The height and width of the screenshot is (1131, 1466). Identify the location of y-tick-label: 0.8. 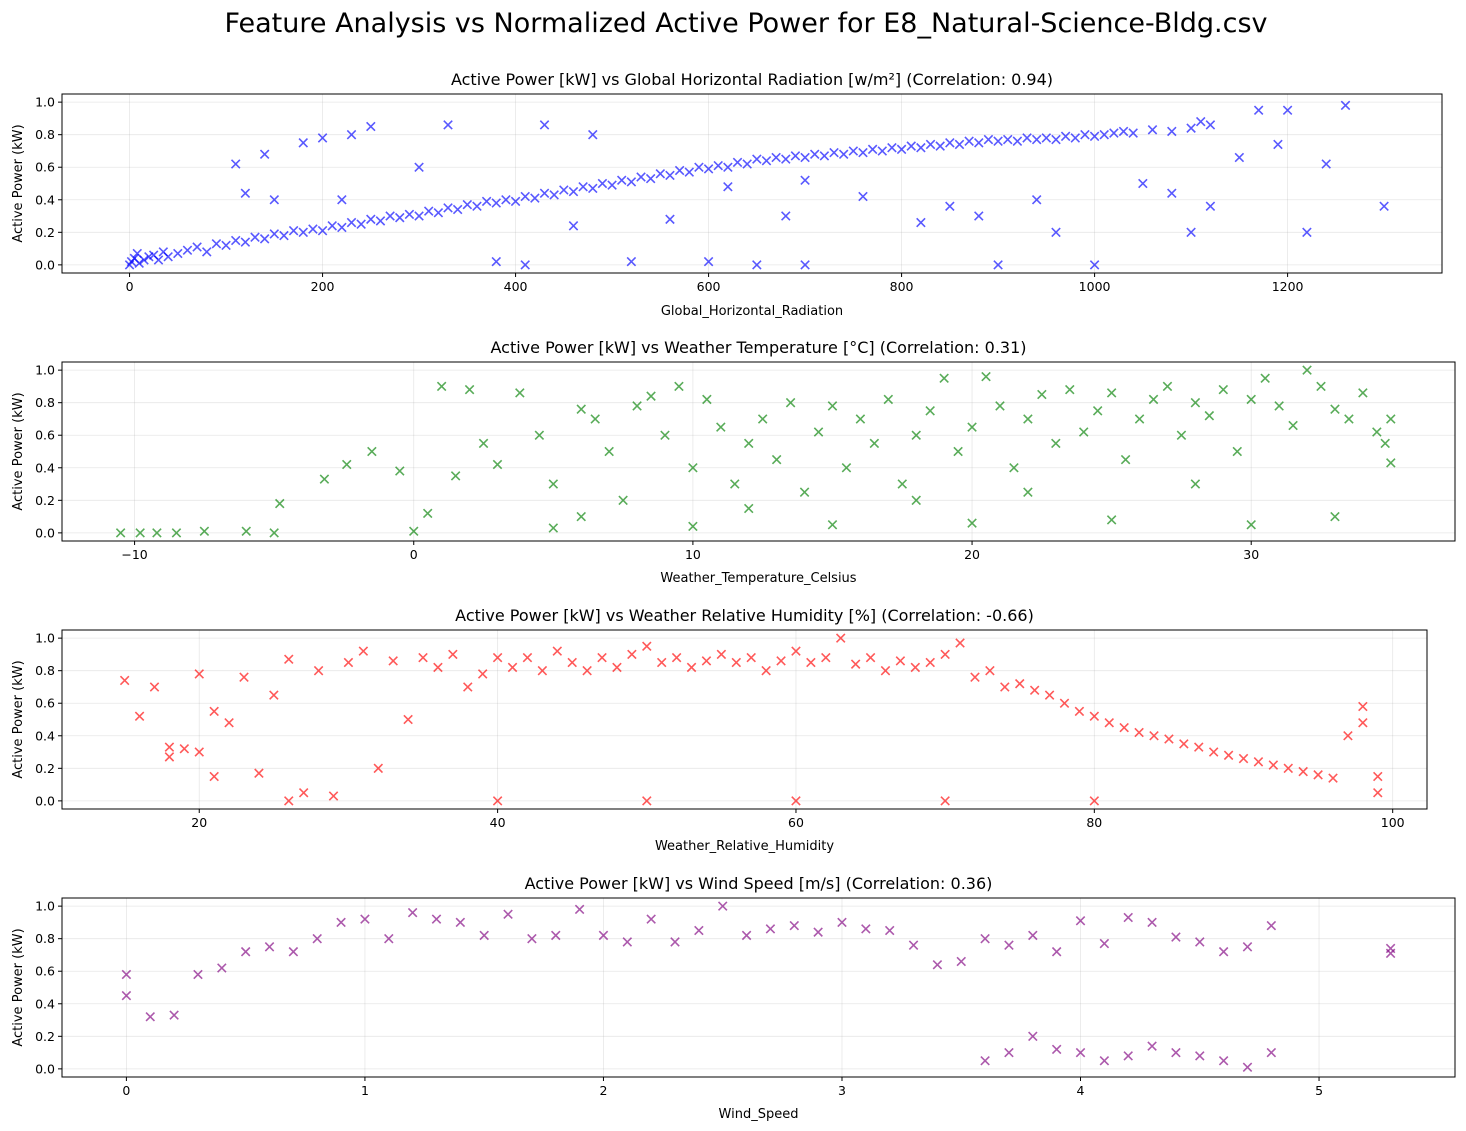
(45, 938).